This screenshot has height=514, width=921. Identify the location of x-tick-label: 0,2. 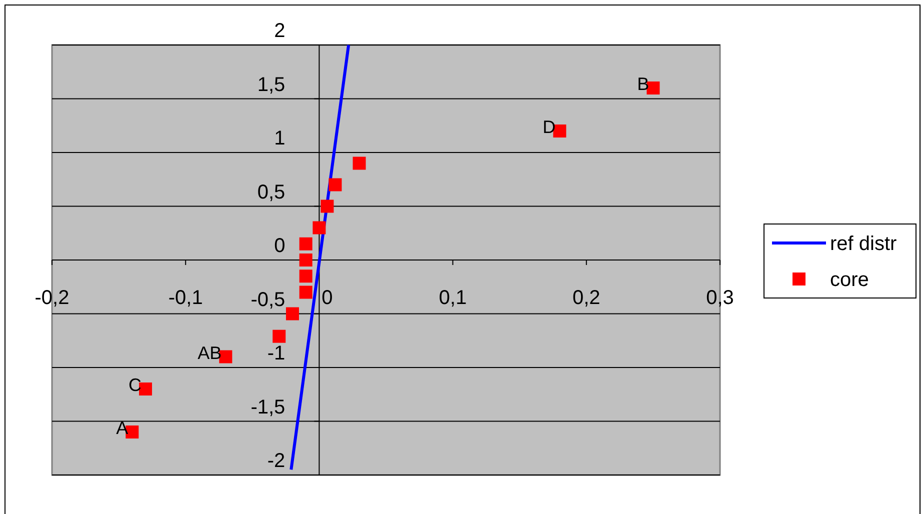
(586, 298).